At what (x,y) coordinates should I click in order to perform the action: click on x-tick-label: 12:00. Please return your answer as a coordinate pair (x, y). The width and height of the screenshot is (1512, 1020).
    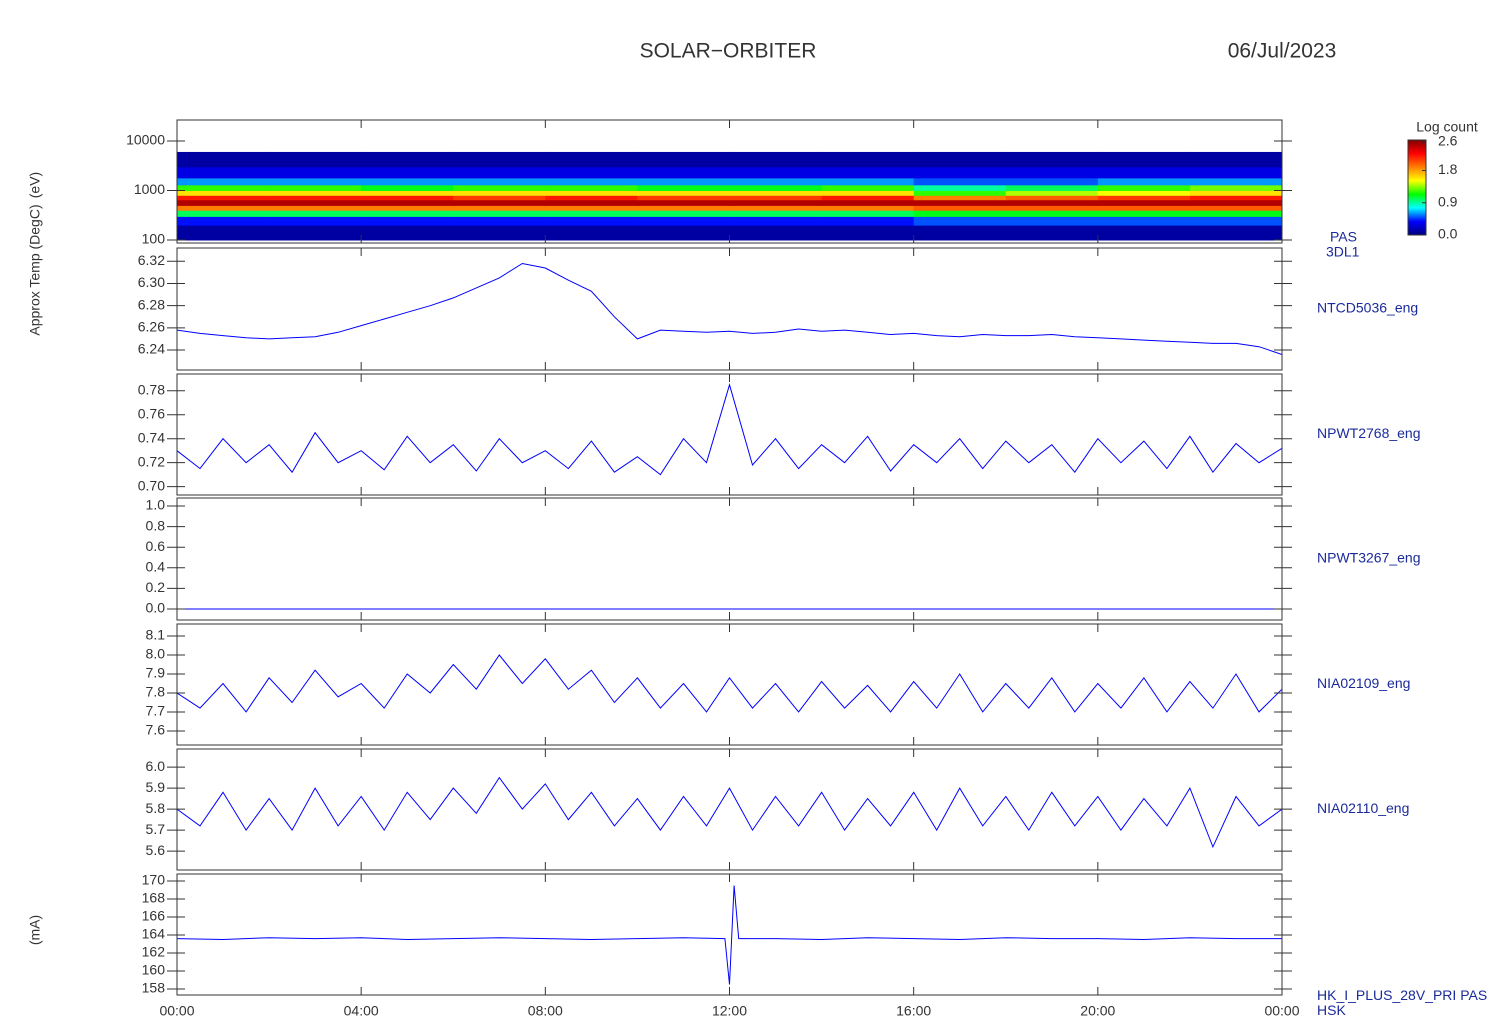
    Looking at the image, I should click on (729, 1011).